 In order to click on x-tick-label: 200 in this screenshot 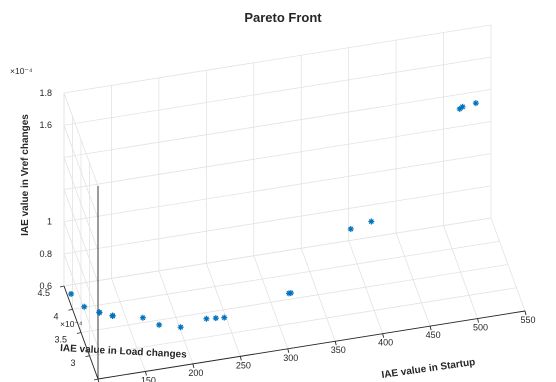, I will do `click(195, 373)`.